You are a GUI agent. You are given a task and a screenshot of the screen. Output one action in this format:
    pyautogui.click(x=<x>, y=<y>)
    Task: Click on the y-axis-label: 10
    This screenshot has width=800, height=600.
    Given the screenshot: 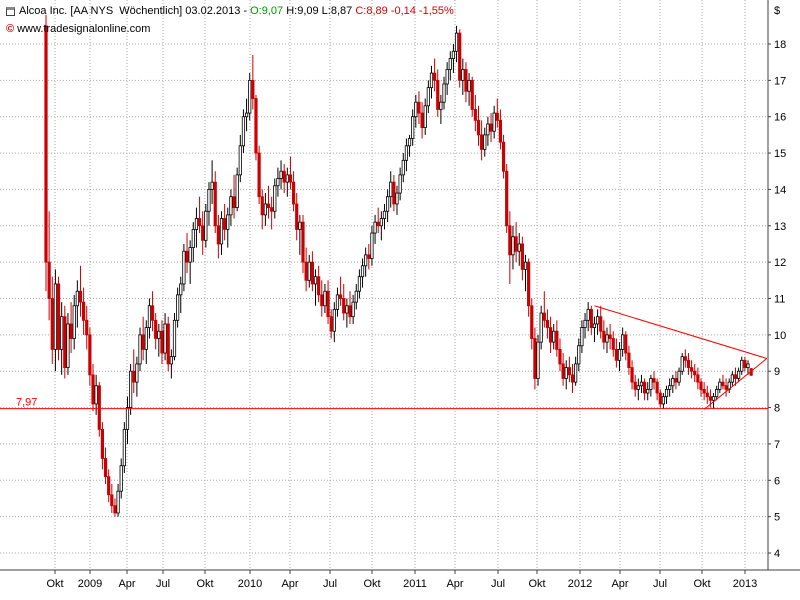 What is the action you would take?
    pyautogui.click(x=780, y=336)
    